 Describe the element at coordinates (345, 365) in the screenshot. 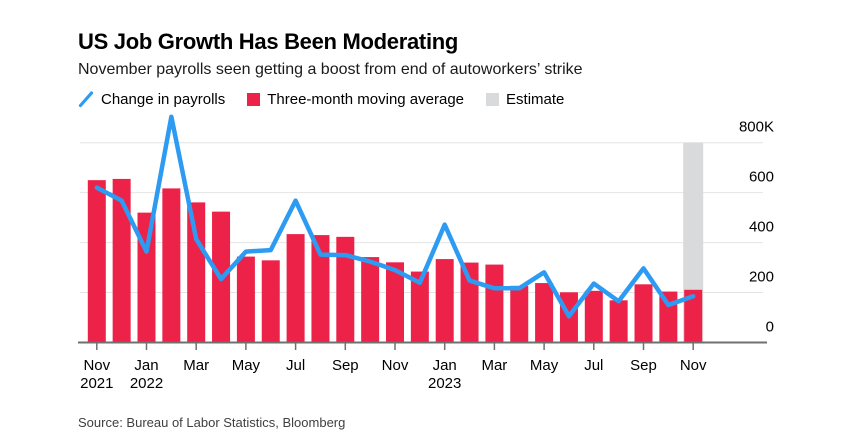

I see `x-tick-label-sep-2022: Sep` at that location.